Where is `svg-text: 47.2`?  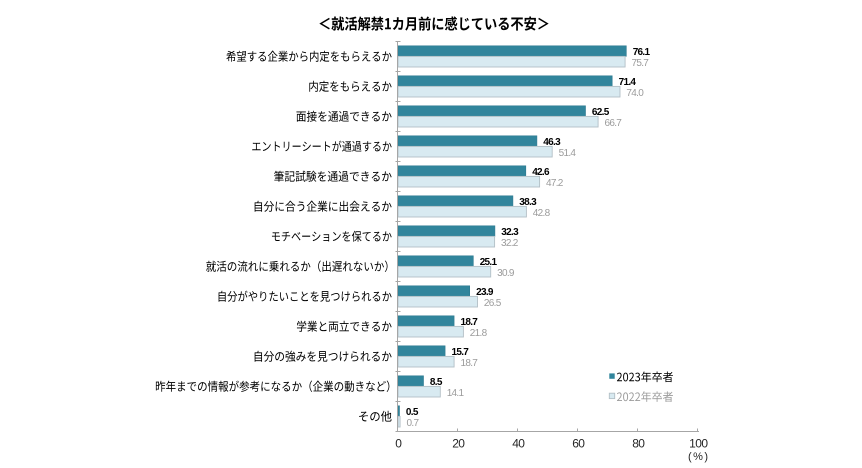
svg-text: 47.2 is located at coordinates (555, 183).